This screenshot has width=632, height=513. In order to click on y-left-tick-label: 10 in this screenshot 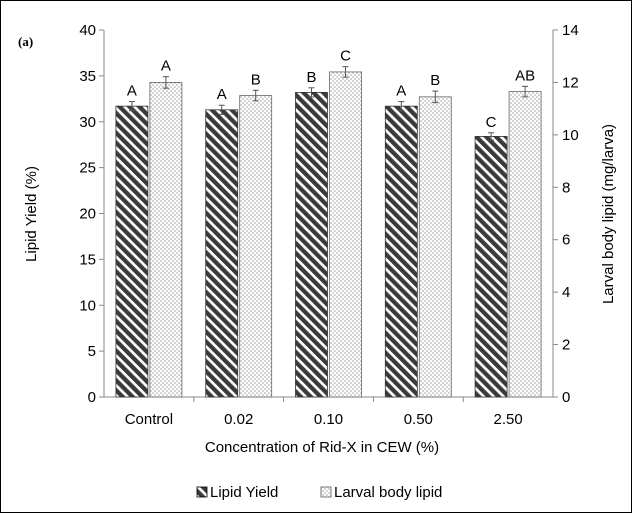, I will do `click(87, 305)`.